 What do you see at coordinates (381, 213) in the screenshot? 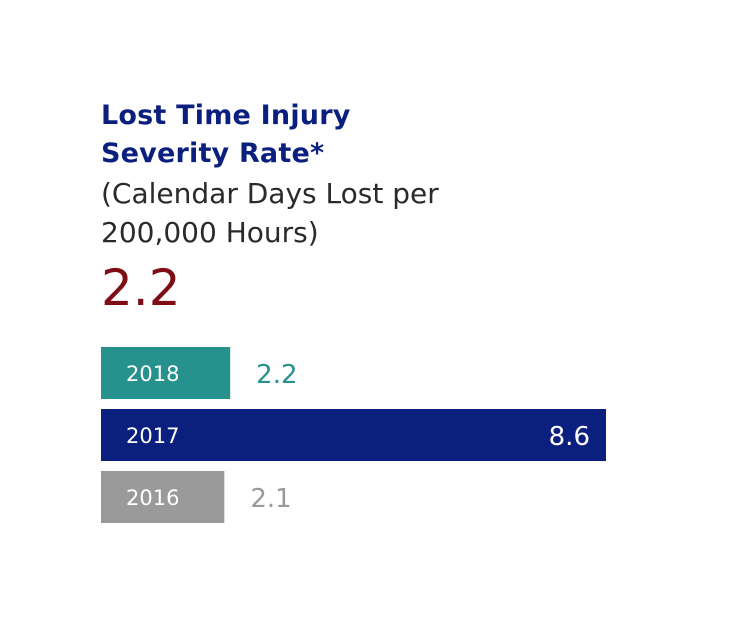
I see `chart-subtitle: (Calendar Days Lost per 200,000 Hours)` at bounding box center [381, 213].